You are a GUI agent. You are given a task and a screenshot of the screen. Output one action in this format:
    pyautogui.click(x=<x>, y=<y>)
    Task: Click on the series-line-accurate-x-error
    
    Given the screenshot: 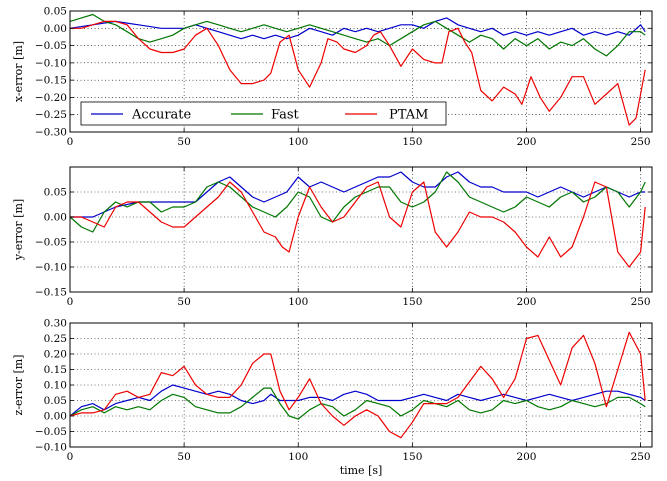 What is the action you would take?
    pyautogui.click(x=357, y=28)
    